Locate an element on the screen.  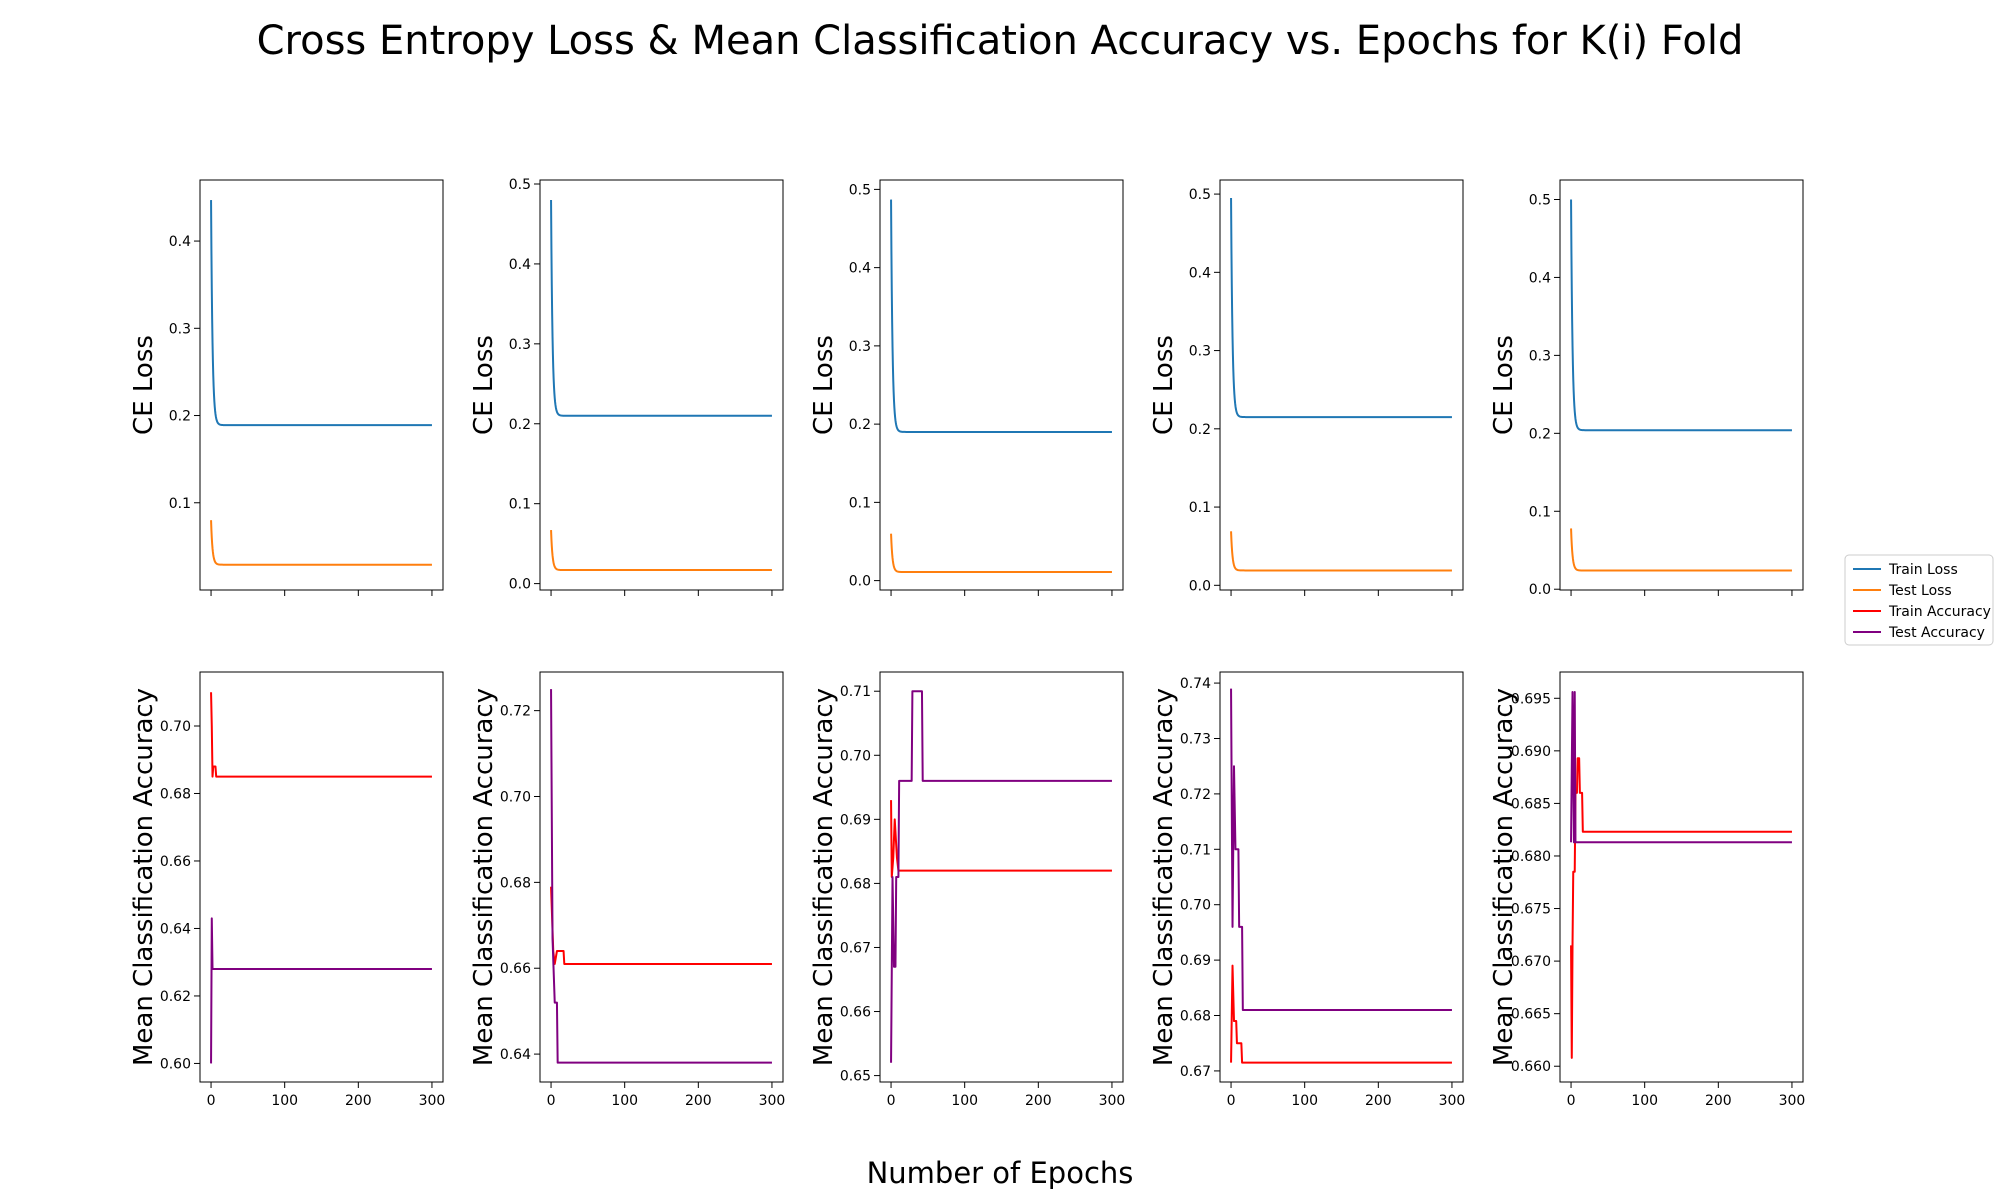
y-tick-label: 0.72 is located at coordinates (515, 712).